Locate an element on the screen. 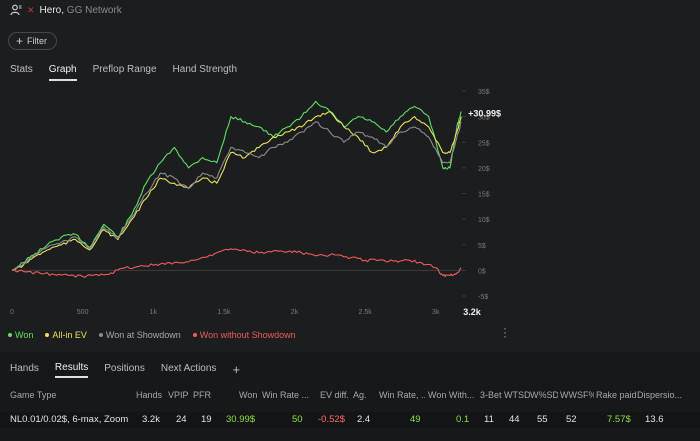  cell-wwsf: 52 is located at coordinates (571, 419).